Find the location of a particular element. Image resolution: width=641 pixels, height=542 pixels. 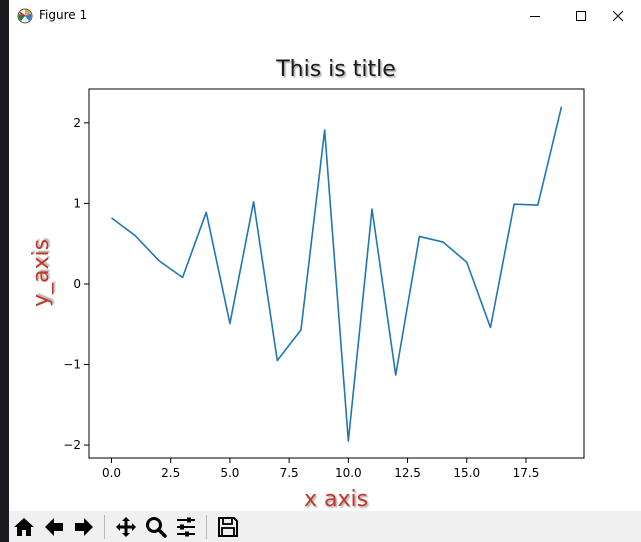

pan-icon is located at coordinates (126, 527).